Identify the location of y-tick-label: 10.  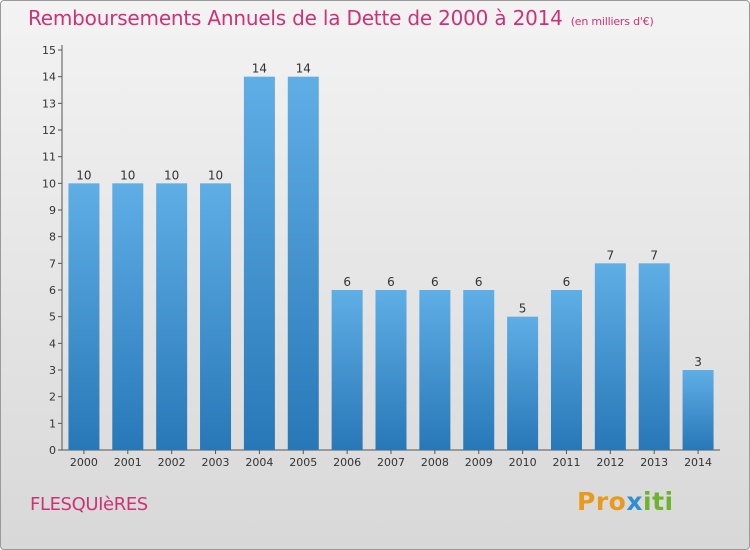
(49, 183).